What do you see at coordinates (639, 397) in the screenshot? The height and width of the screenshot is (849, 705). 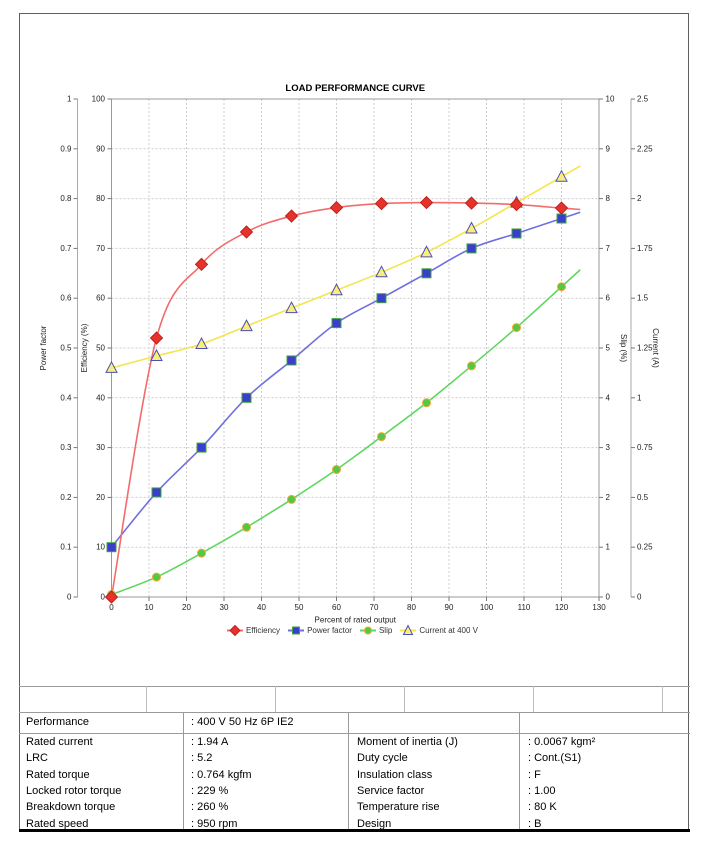 I see `tick-label-current: 1` at bounding box center [639, 397].